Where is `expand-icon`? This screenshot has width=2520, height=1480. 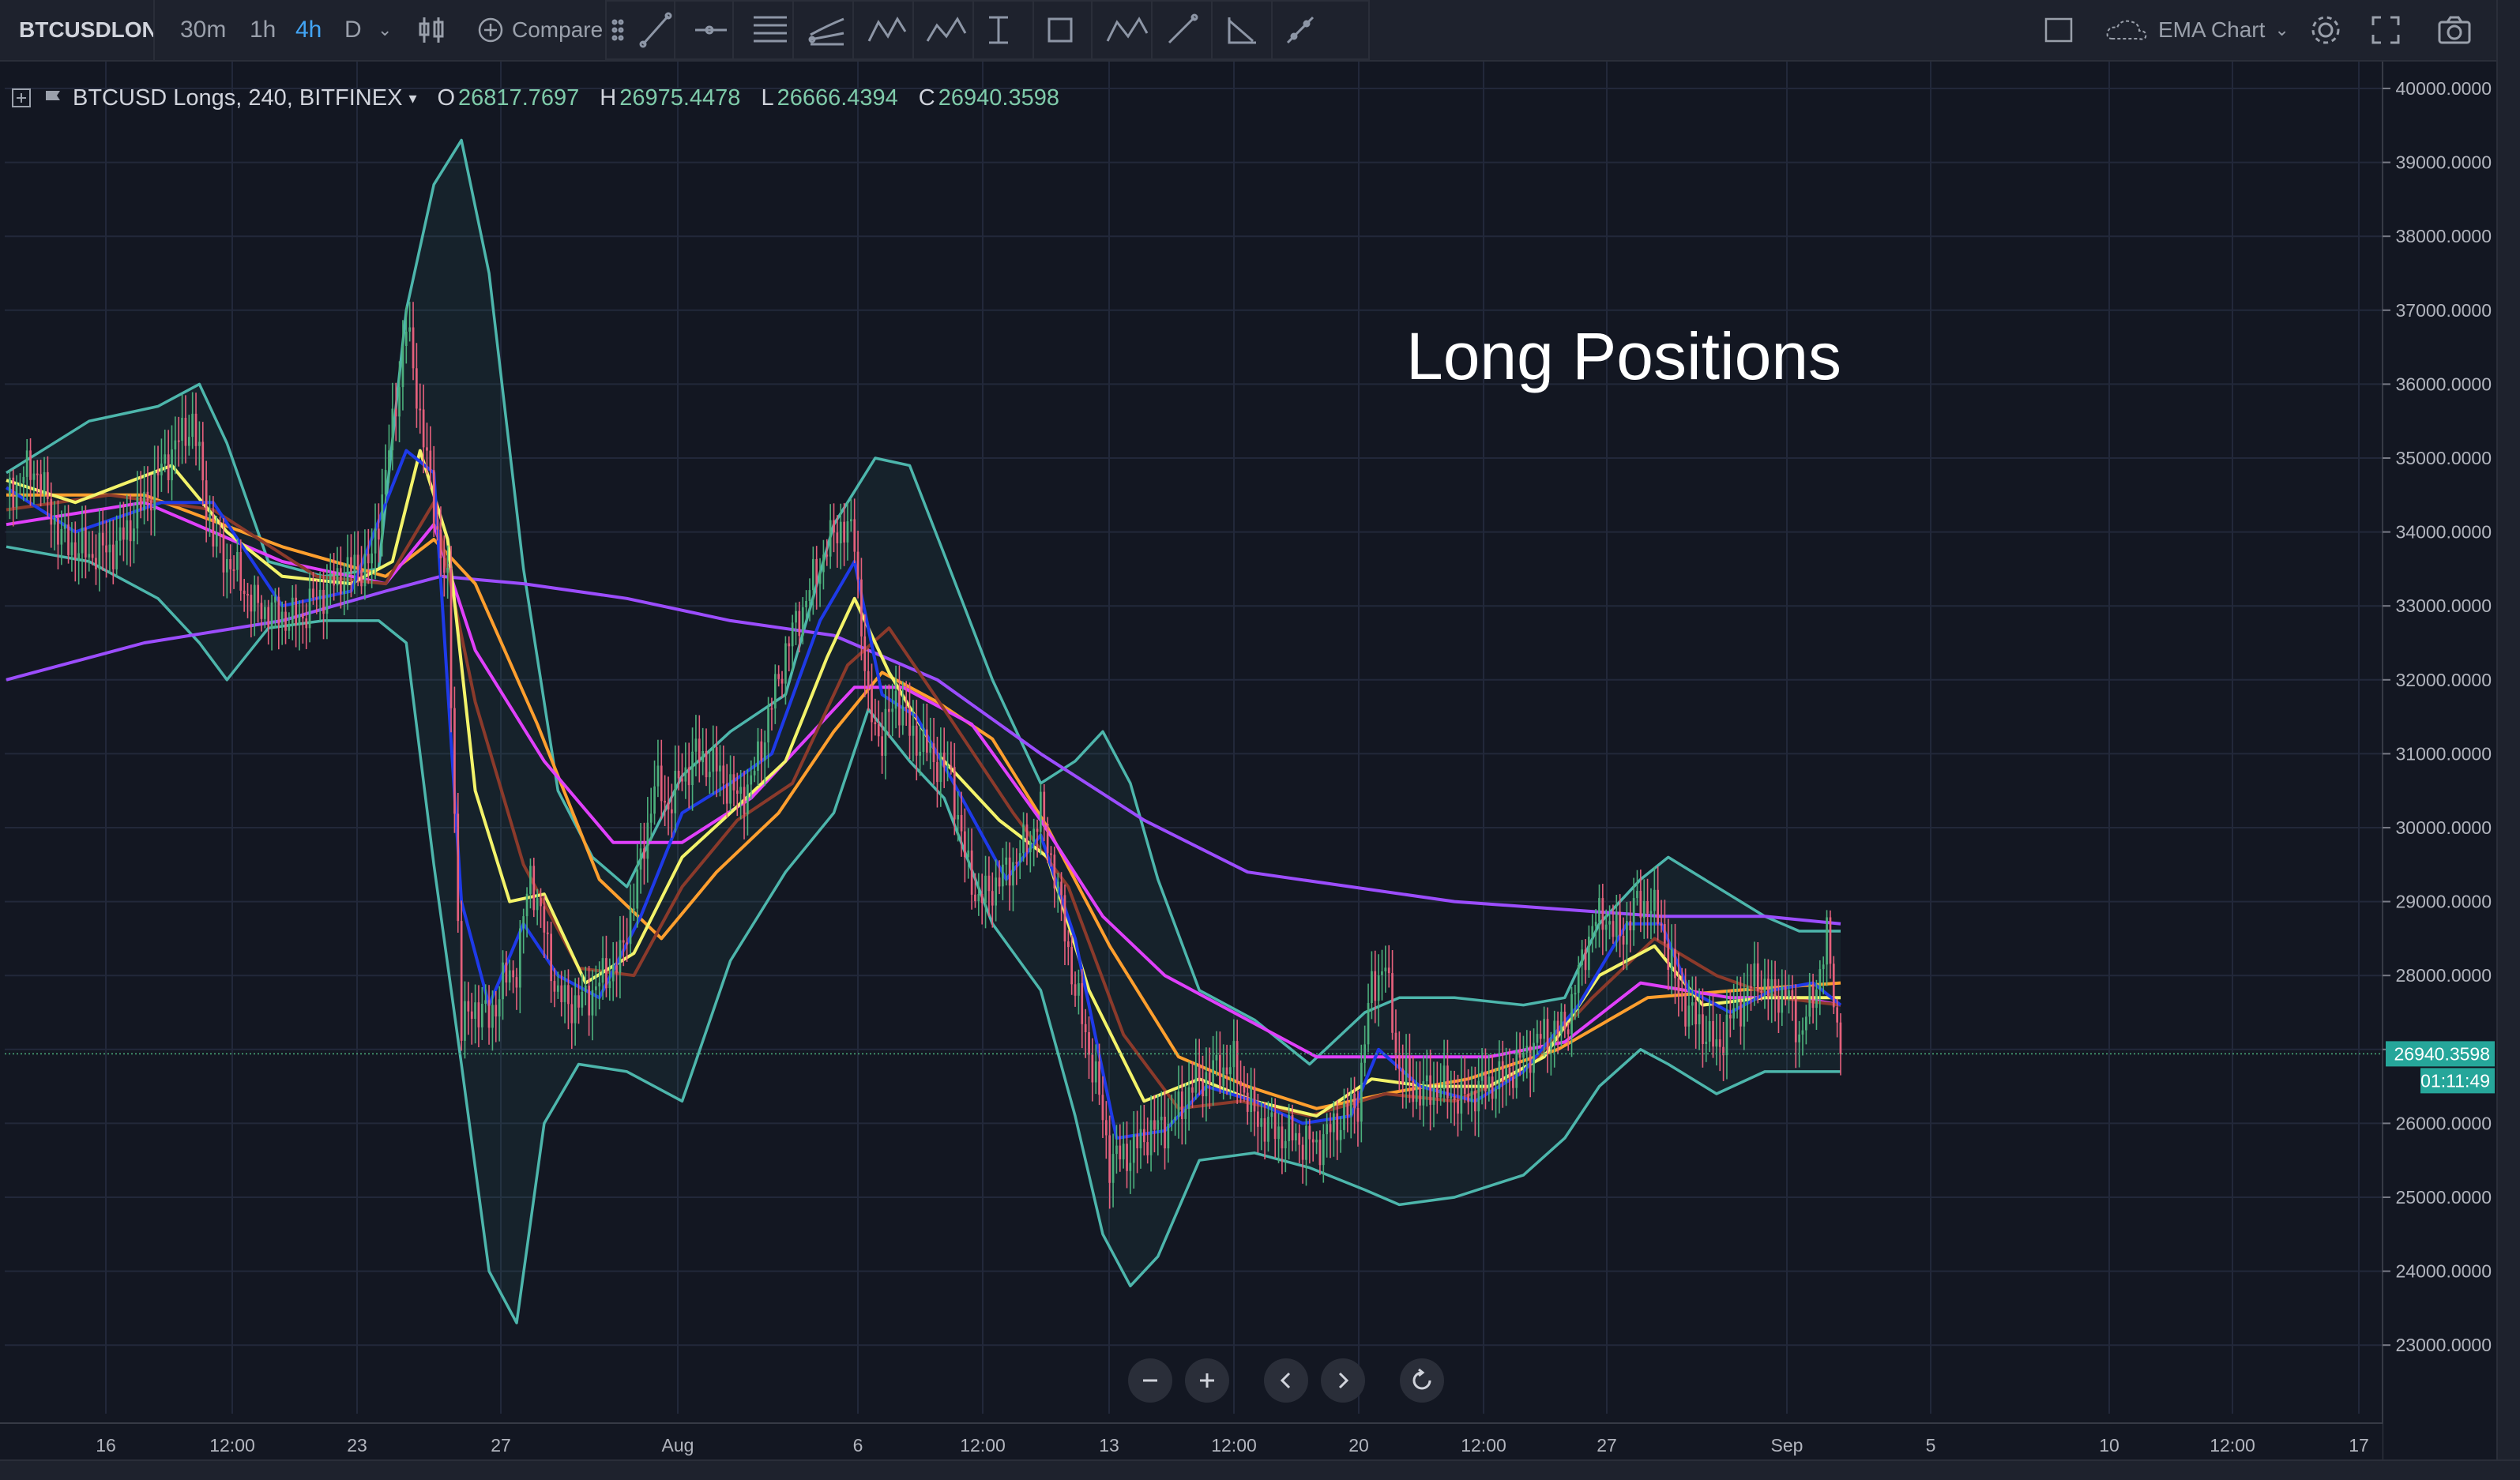
expand-icon is located at coordinates (21, 98).